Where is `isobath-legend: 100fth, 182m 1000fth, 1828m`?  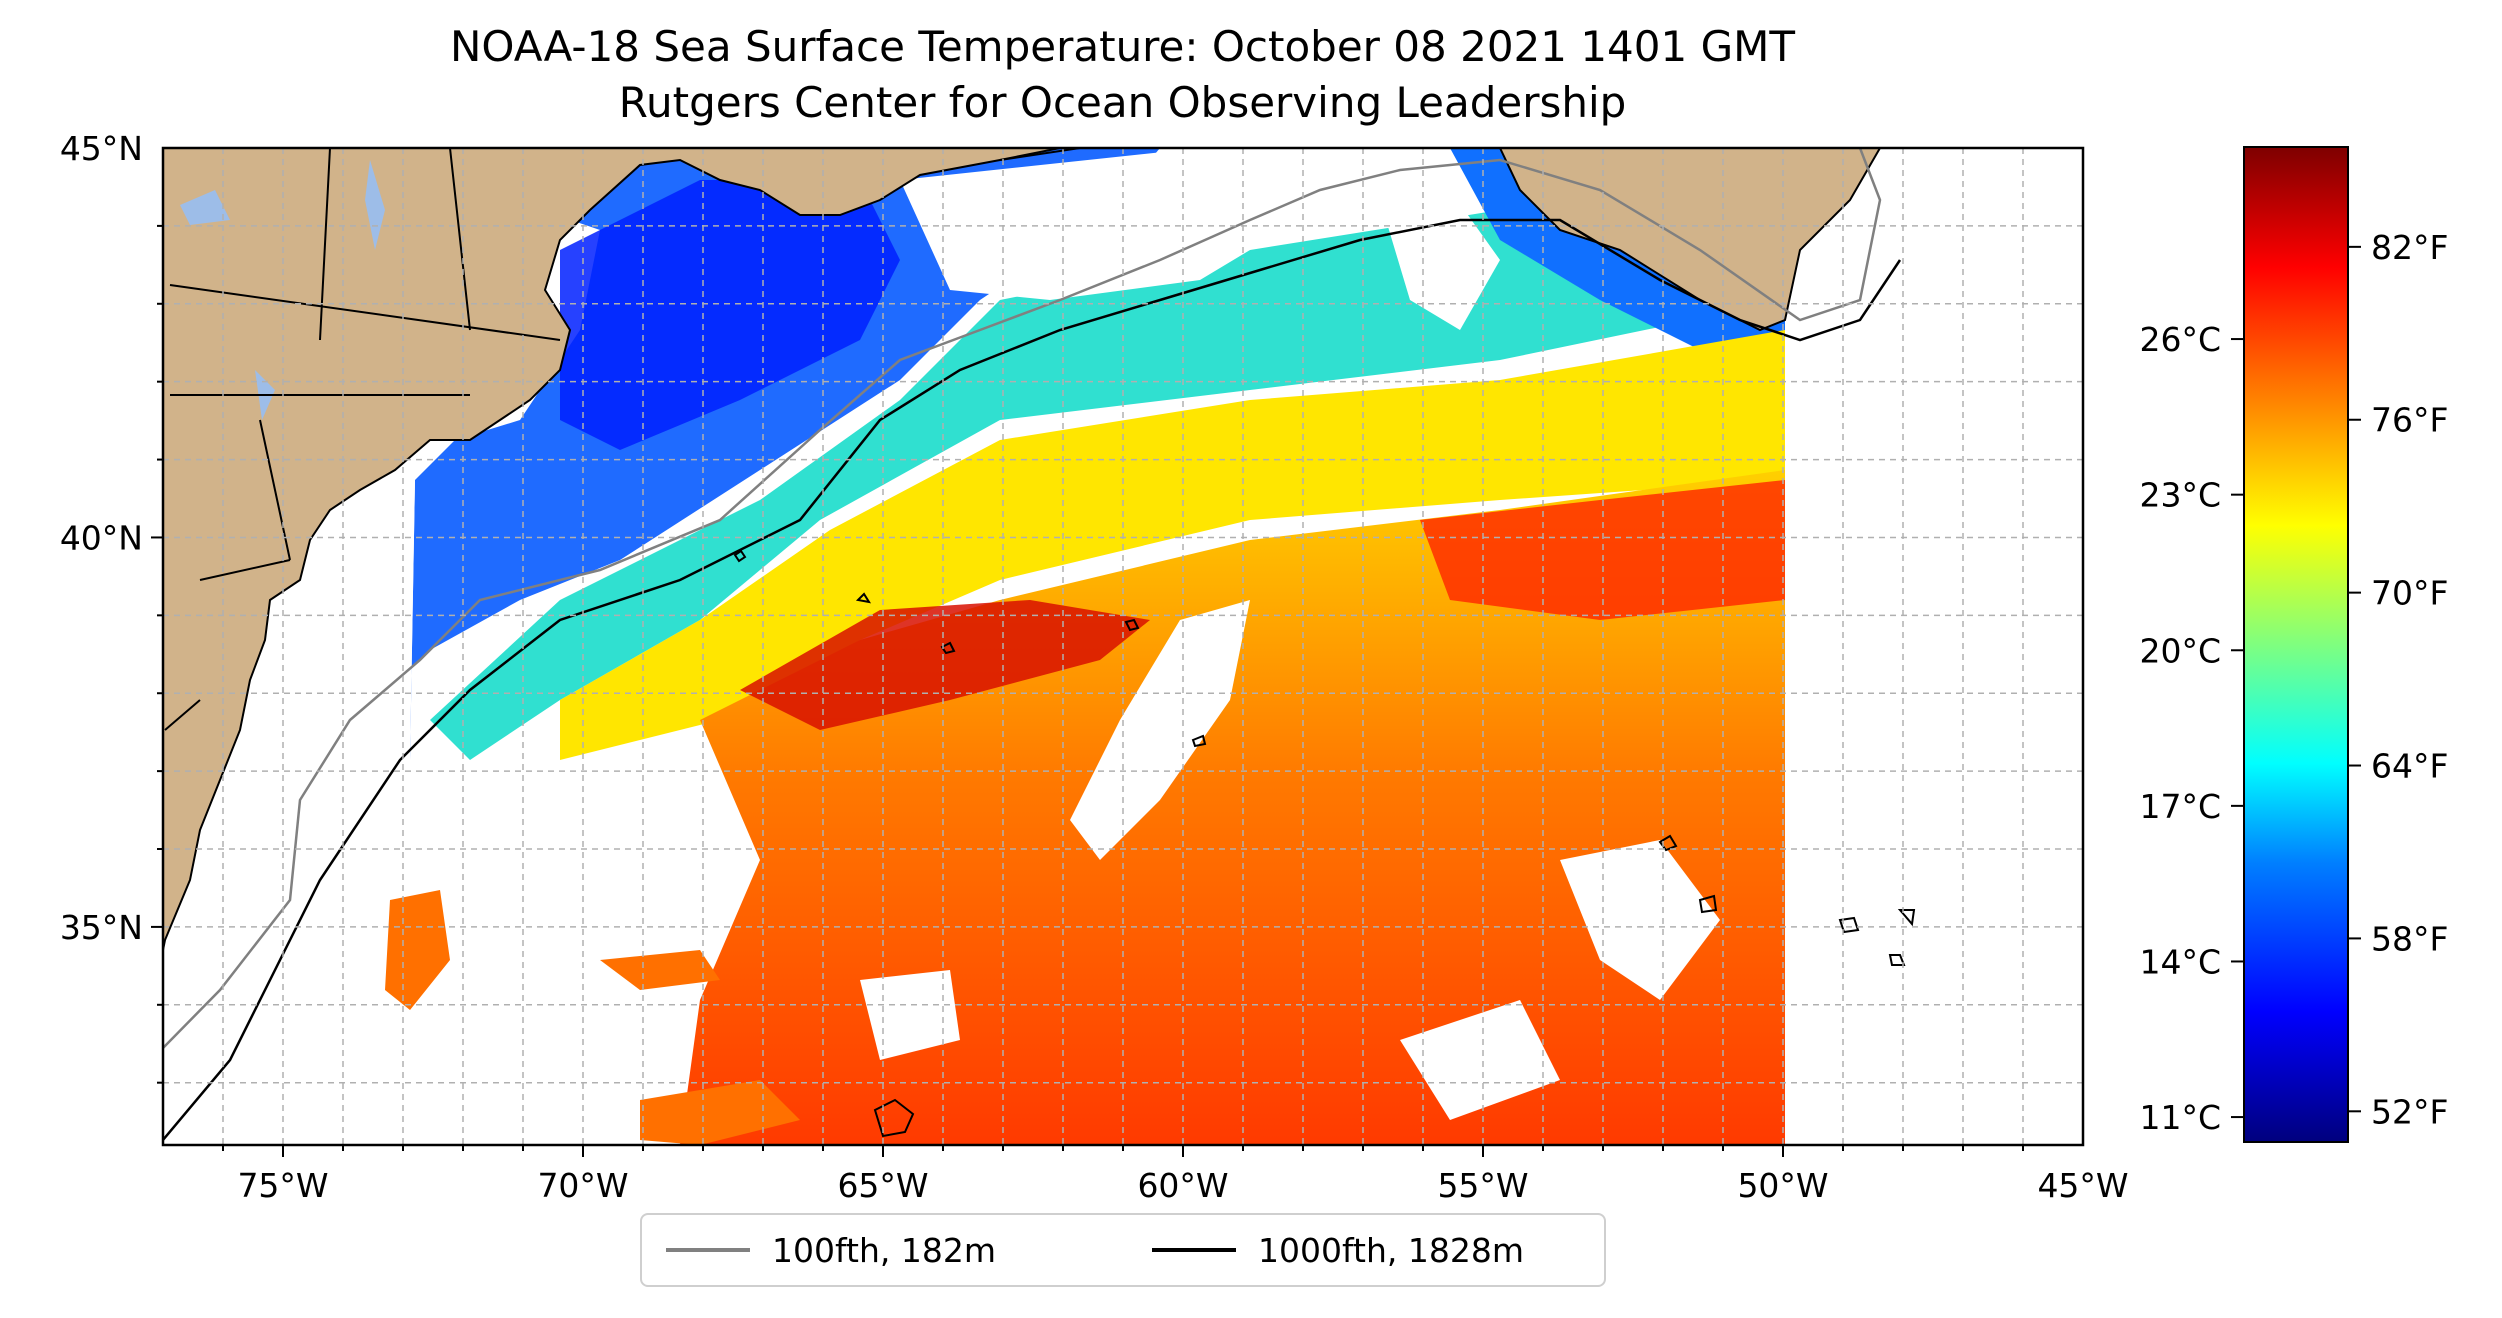
isobath-legend: 100fth, 182m 1000fth, 1828m is located at coordinates (1123, 1250).